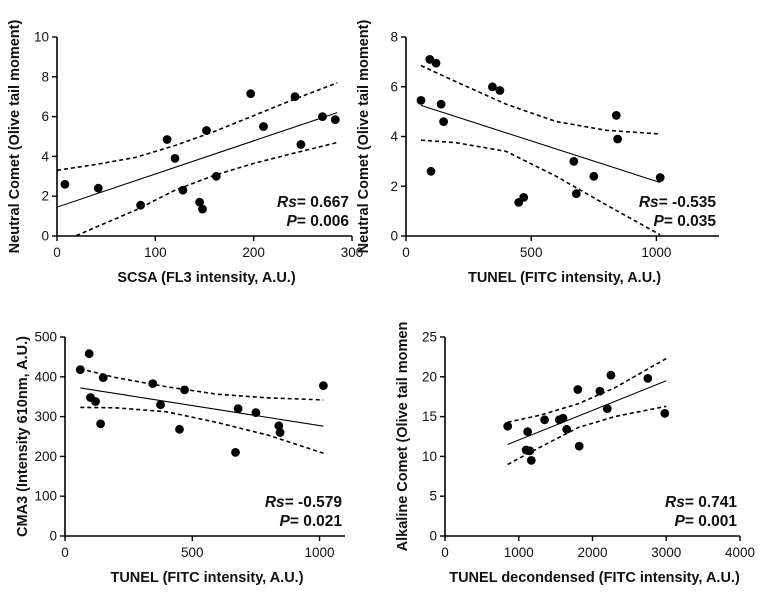 The height and width of the screenshot is (596, 765). I want to click on y-tick-label: 25, so click(429, 337).